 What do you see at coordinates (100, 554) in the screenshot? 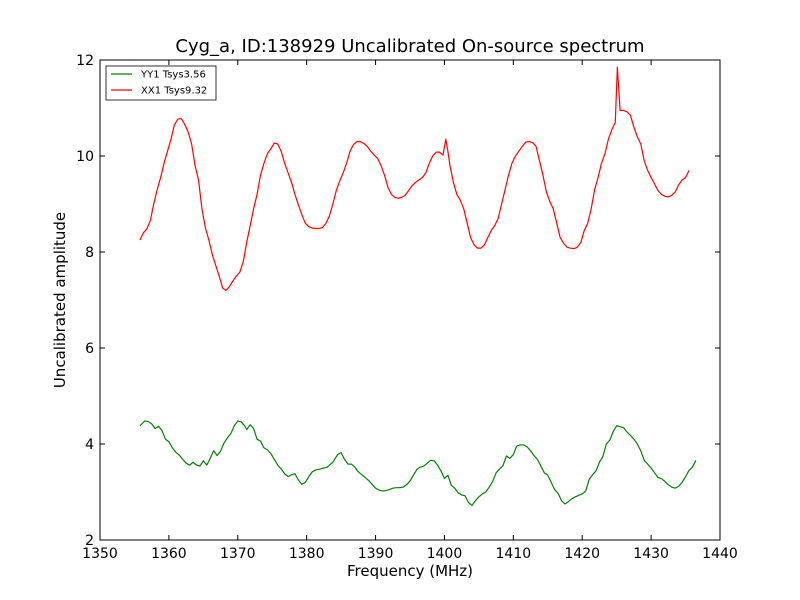
I see `x-tick-label: 1350` at bounding box center [100, 554].